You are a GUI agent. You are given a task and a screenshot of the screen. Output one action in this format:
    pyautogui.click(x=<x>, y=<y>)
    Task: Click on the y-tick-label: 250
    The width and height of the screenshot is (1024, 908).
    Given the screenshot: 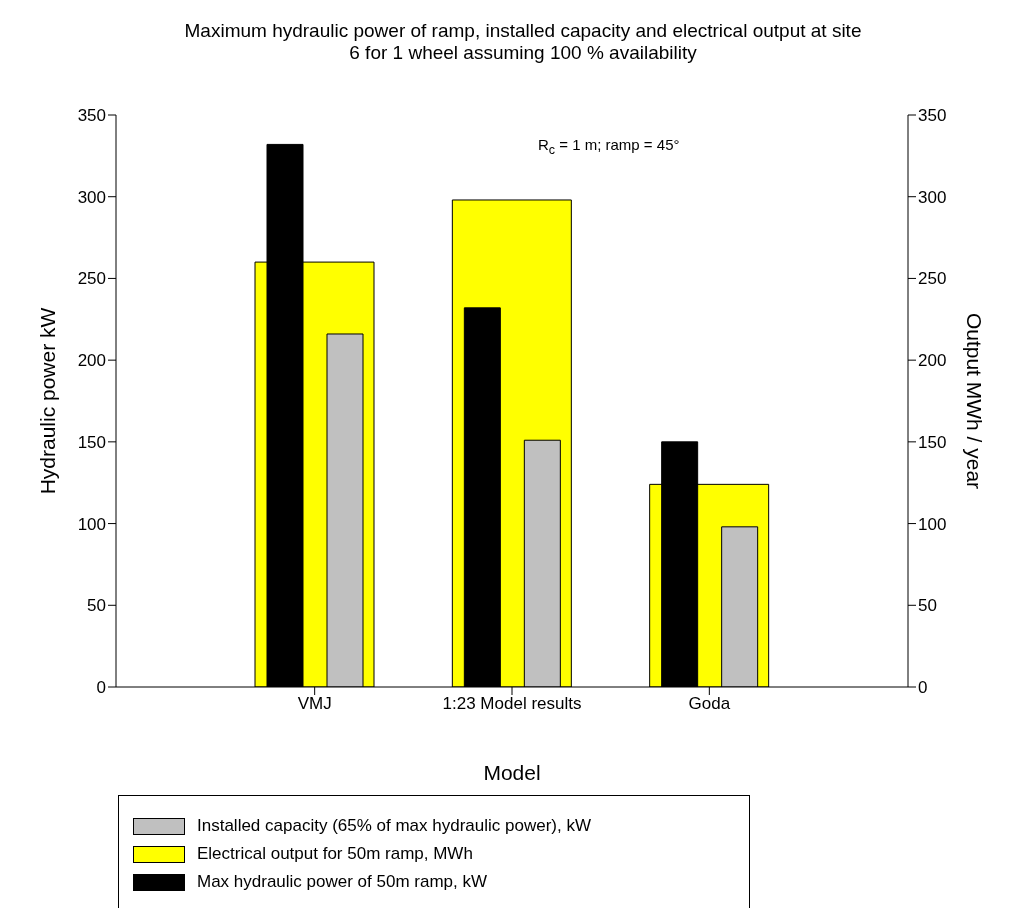 What is the action you would take?
    pyautogui.click(x=91, y=279)
    